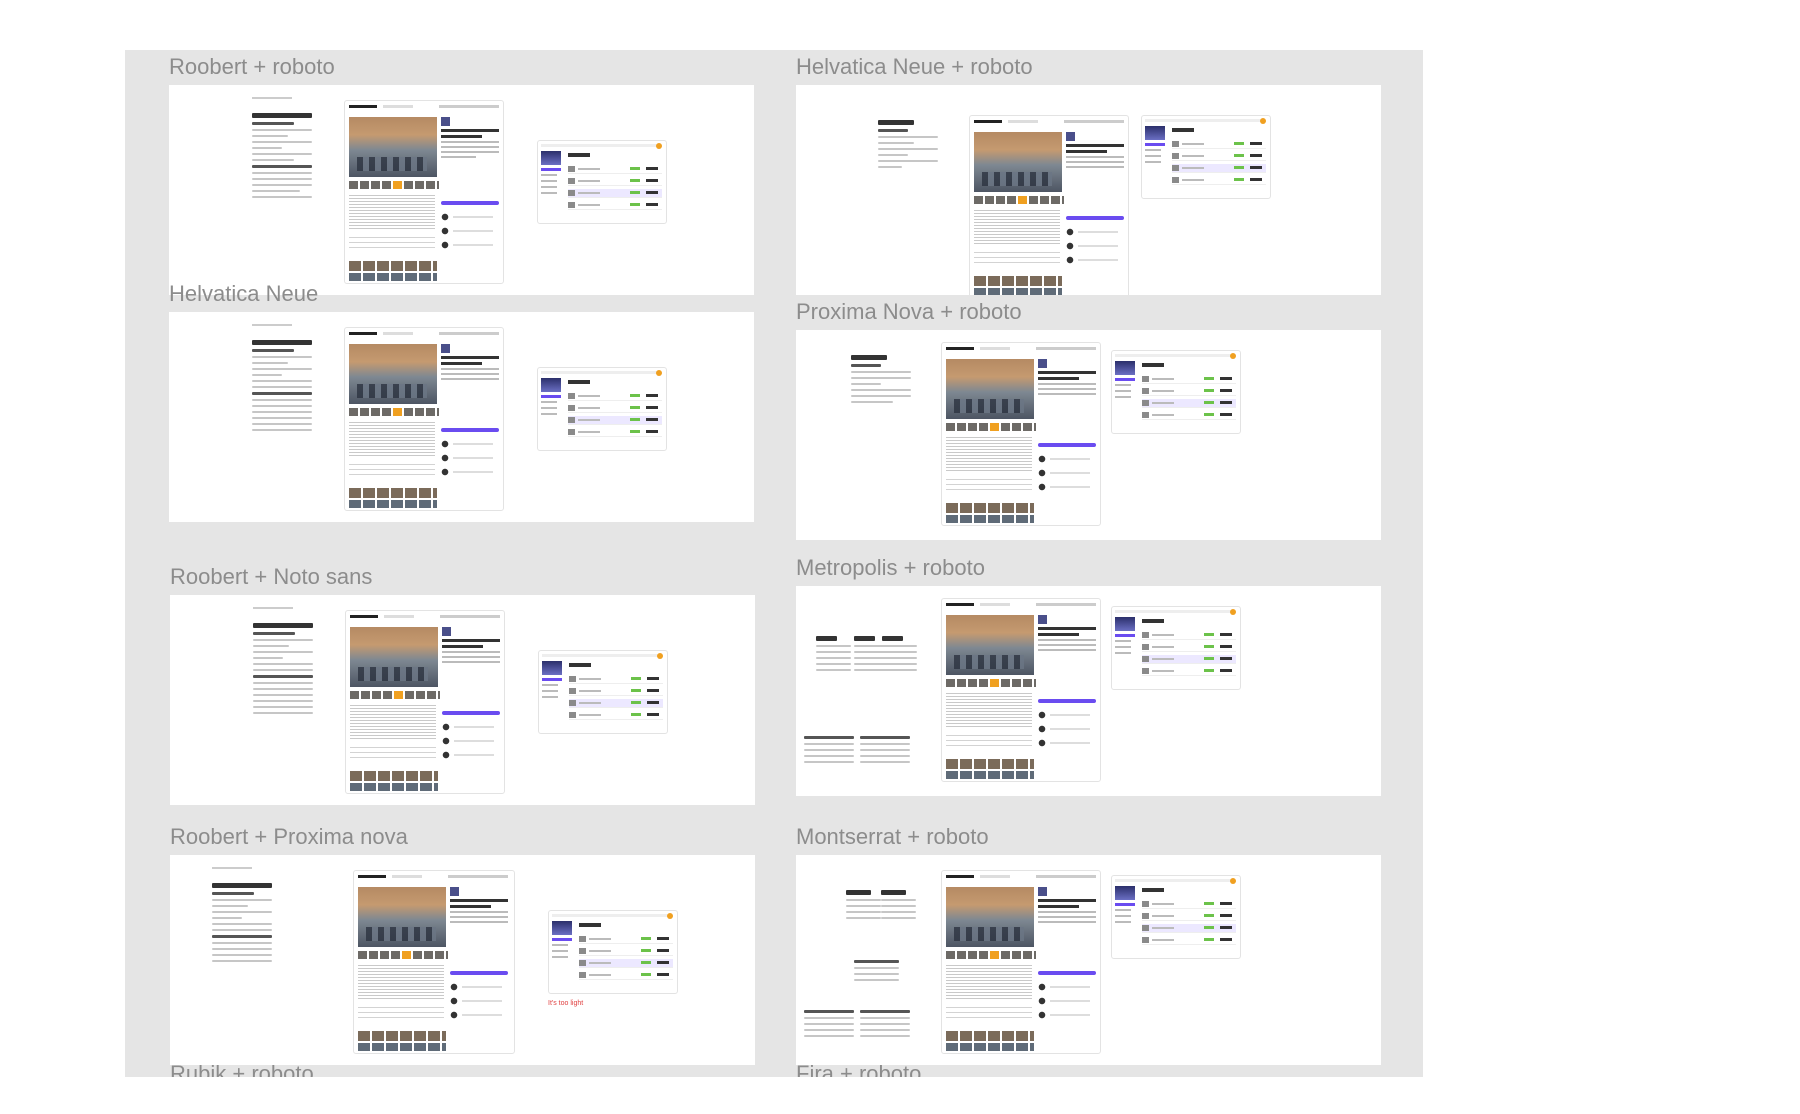 This screenshot has width=1800, height=1114. I want to click on board-label: Proxima Nova + roboto, so click(909, 311).